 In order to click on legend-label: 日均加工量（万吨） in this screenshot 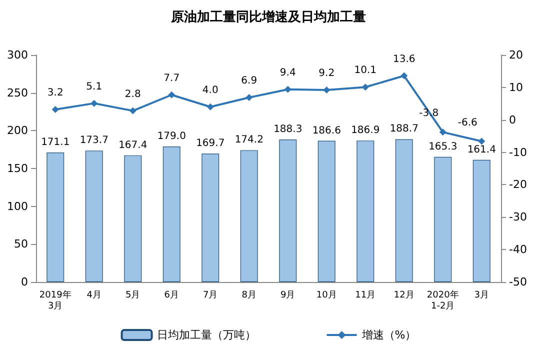, I will do `click(206, 335)`.